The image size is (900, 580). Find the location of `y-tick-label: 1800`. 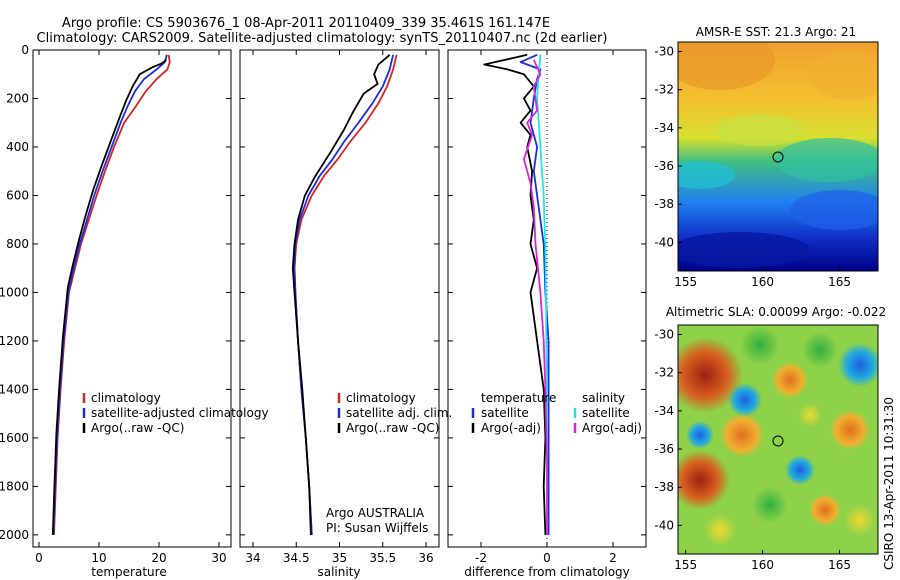

y-tick-label: 1800 is located at coordinates (14, 486).